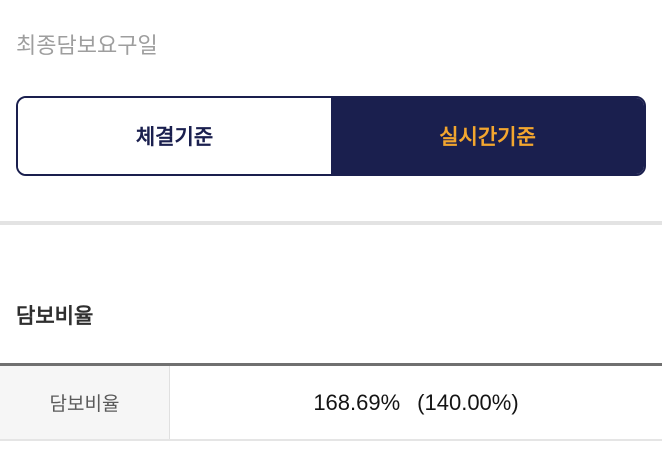 The image size is (662, 467). What do you see at coordinates (55, 316) in the screenshot?
I see `collateral-ratio-section-title: 담보비율` at bounding box center [55, 316].